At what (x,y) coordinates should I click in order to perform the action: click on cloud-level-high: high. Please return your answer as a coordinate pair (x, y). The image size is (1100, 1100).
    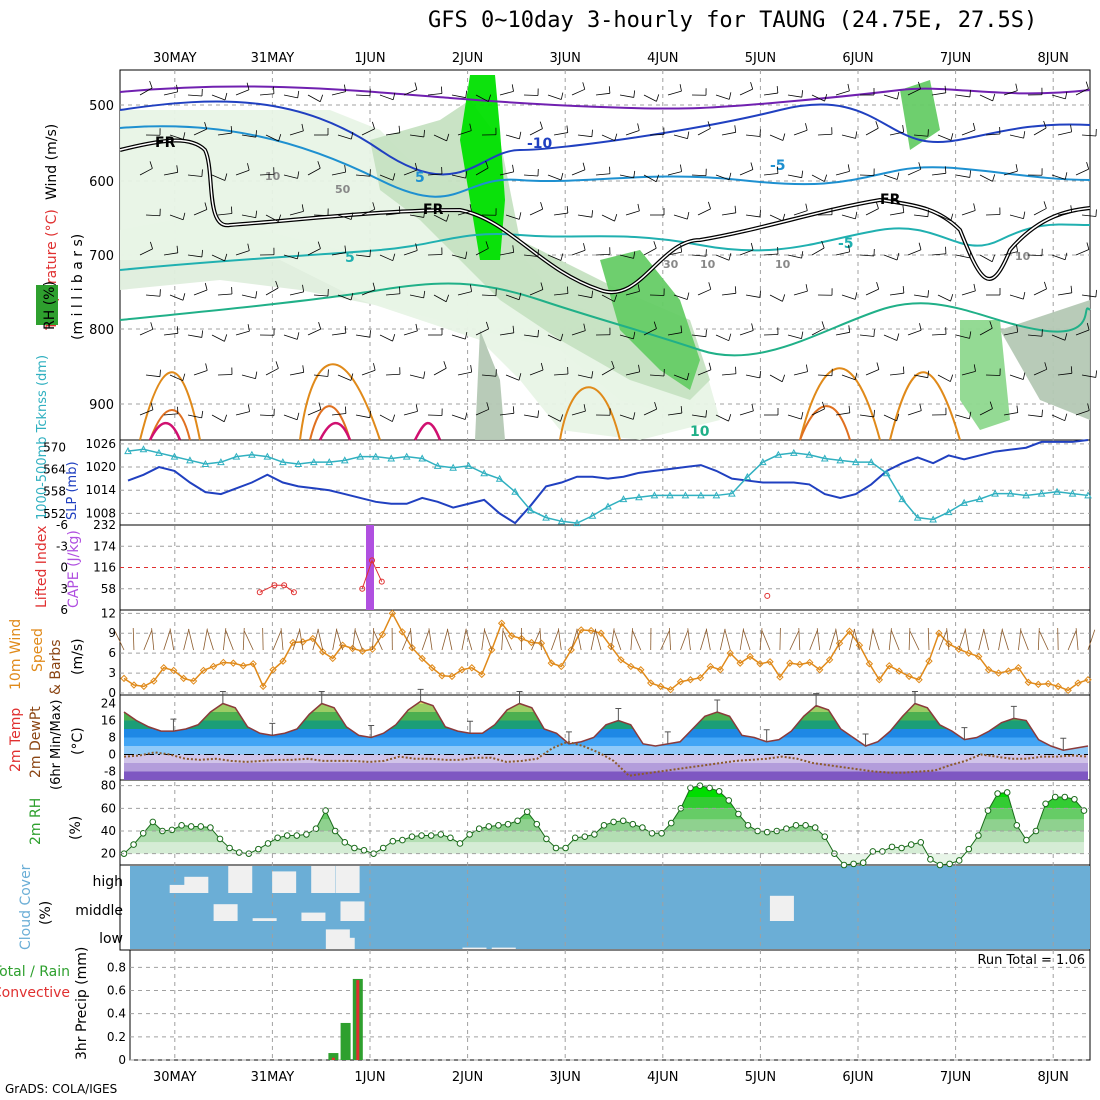
    Looking at the image, I should click on (107, 882).